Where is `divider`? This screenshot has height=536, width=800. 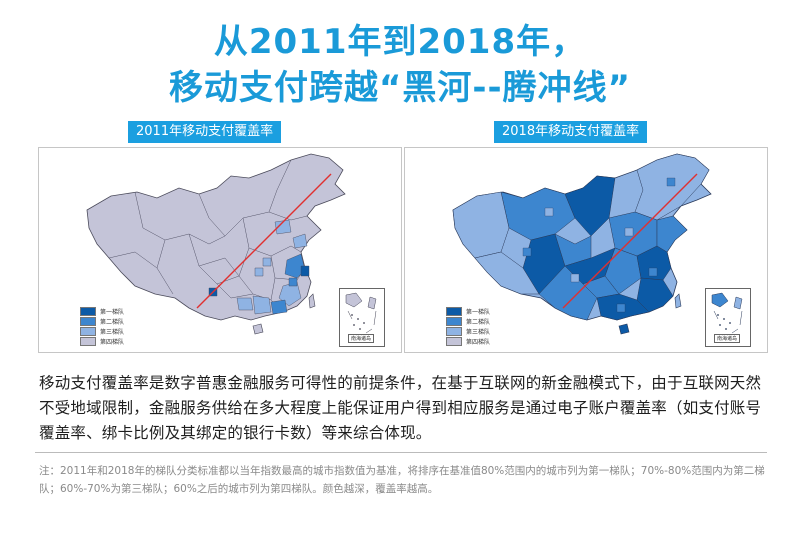 divider is located at coordinates (401, 452).